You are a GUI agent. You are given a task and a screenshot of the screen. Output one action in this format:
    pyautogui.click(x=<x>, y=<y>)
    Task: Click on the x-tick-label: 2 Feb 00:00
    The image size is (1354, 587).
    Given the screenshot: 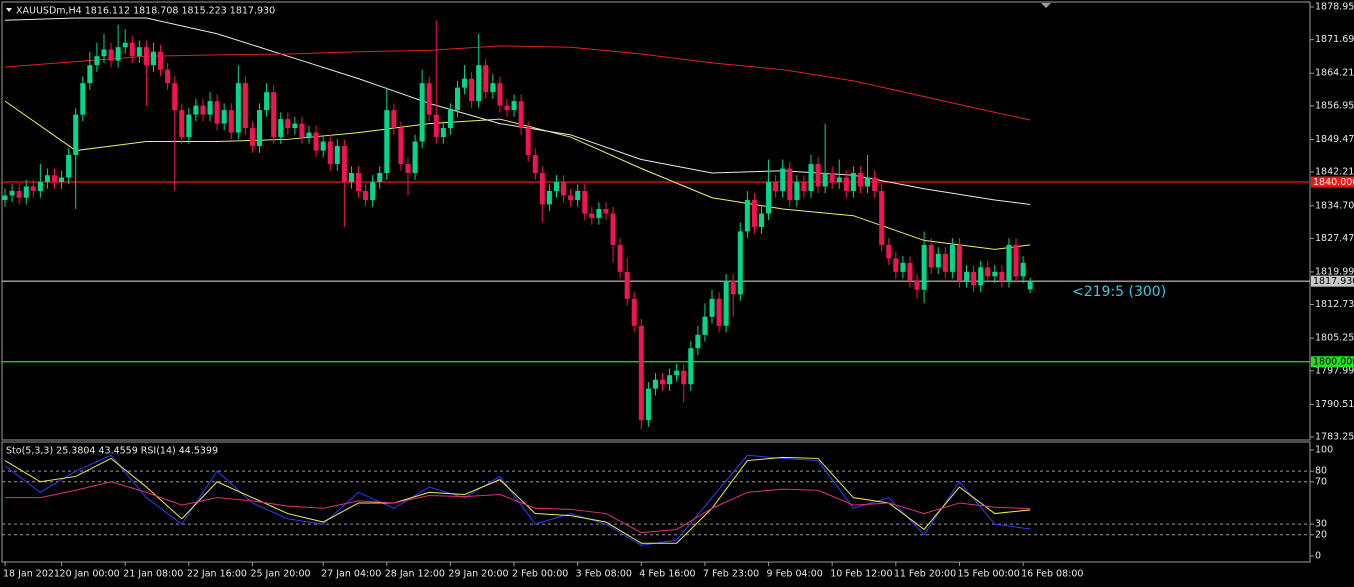 What is the action you would take?
    pyautogui.click(x=540, y=574)
    